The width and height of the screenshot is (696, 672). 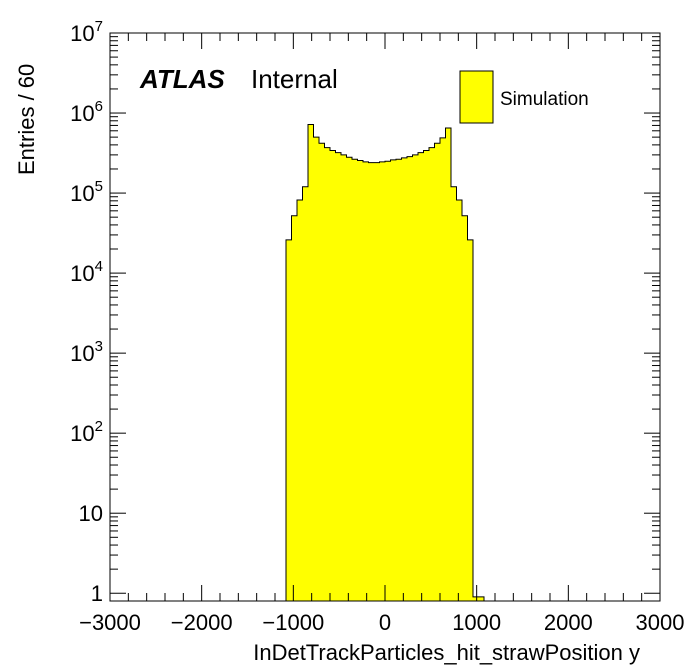 I want to click on x-tick-label: −1000, so click(x=293, y=622).